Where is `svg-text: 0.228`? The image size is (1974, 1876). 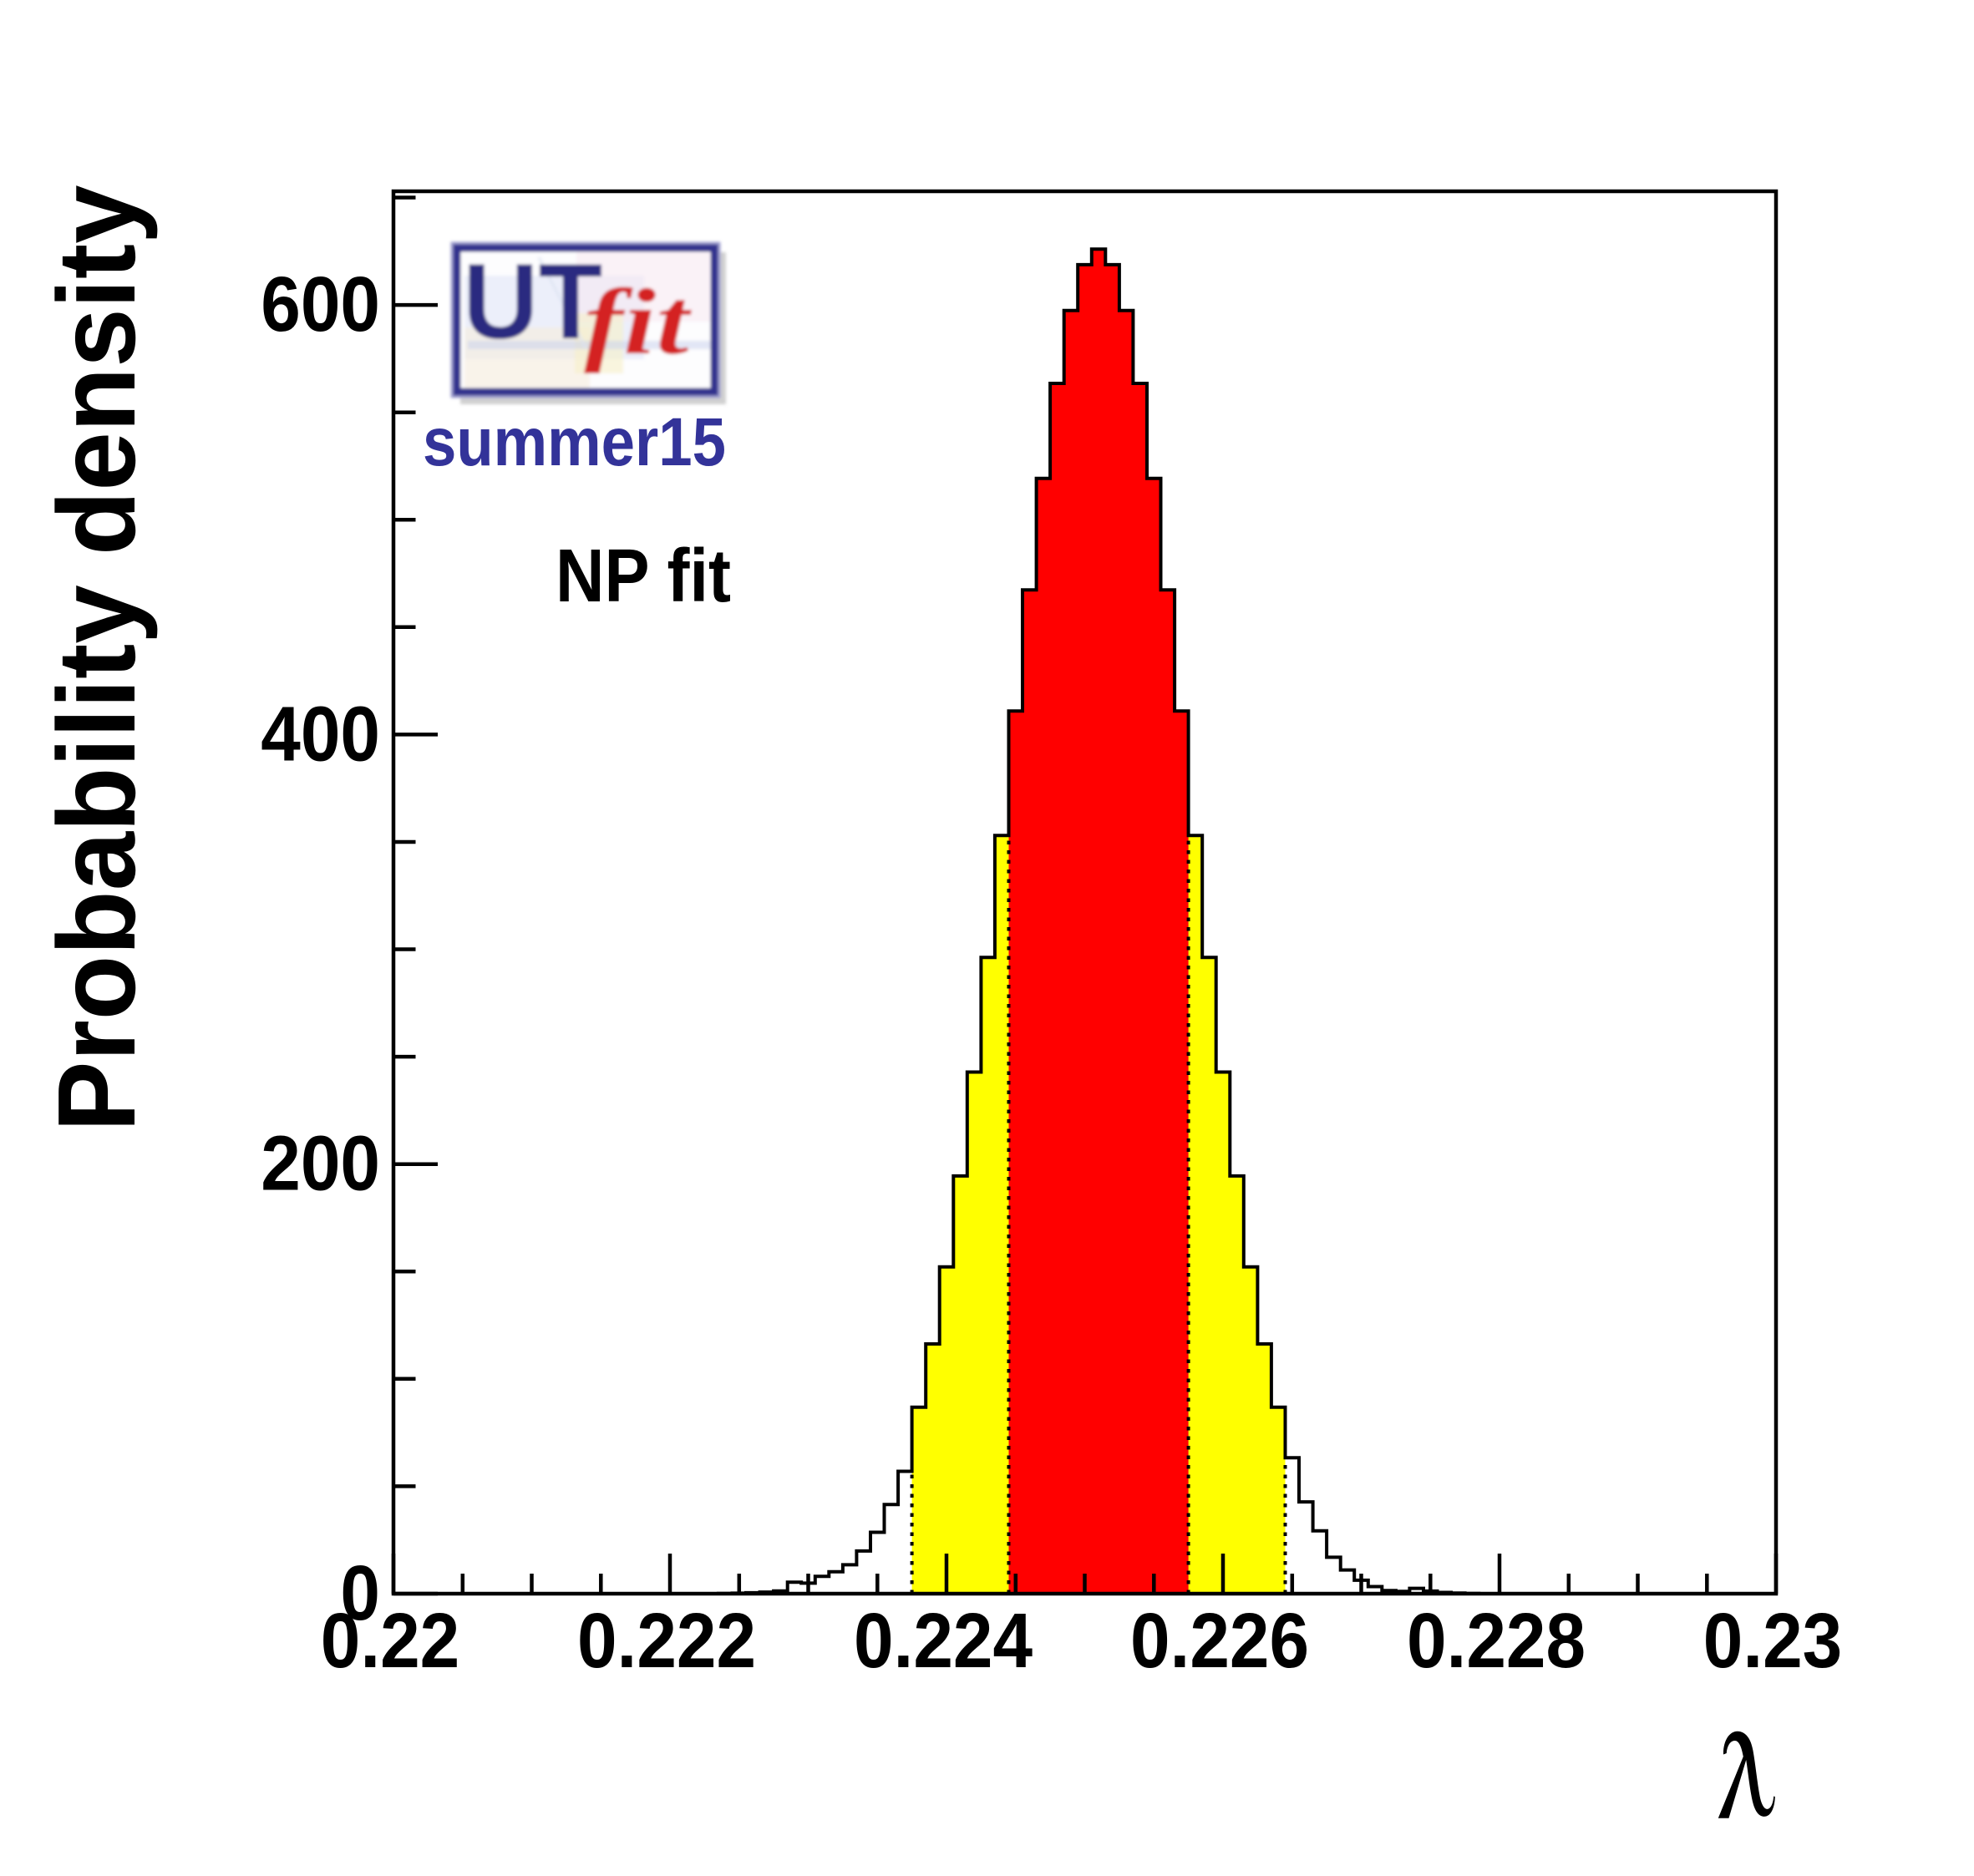
svg-text: 0.228 is located at coordinates (1496, 1640).